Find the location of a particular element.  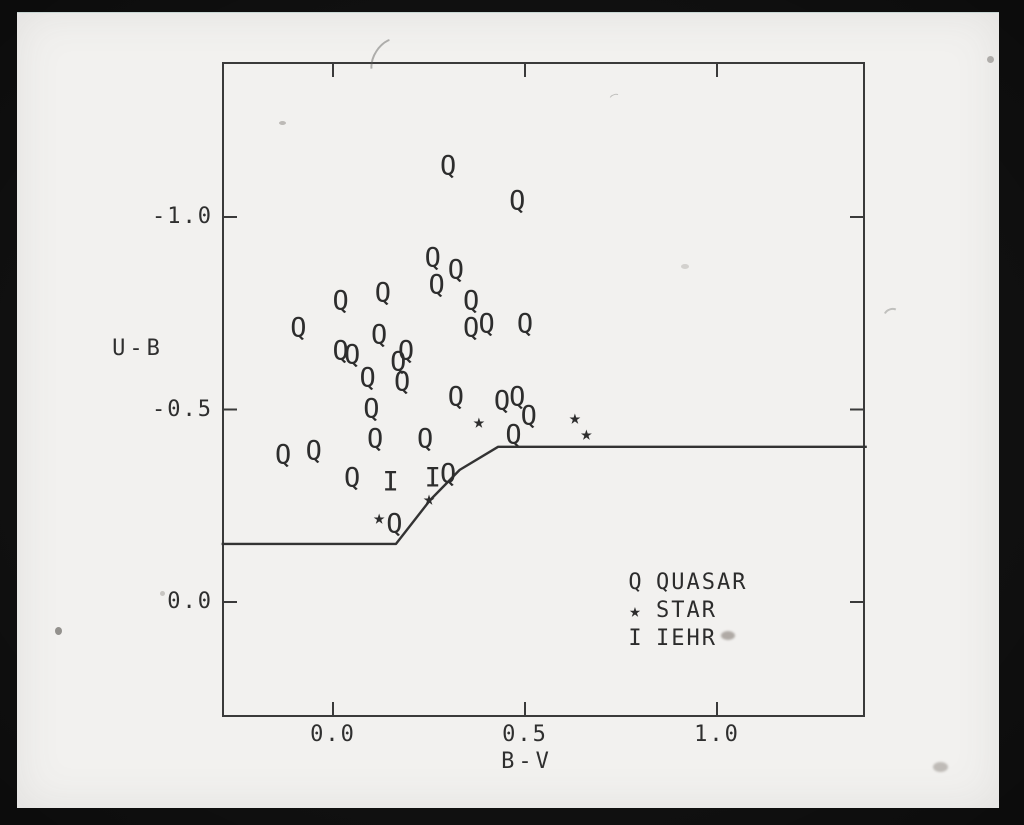

legend-entry-star: ★ STAR is located at coordinates (684, 611).